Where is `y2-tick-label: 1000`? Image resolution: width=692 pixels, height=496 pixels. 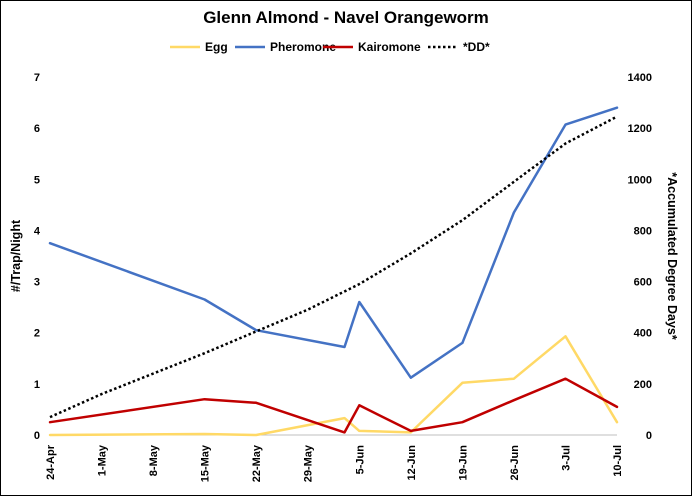
y2-tick-label: 1000 is located at coordinates (640, 180).